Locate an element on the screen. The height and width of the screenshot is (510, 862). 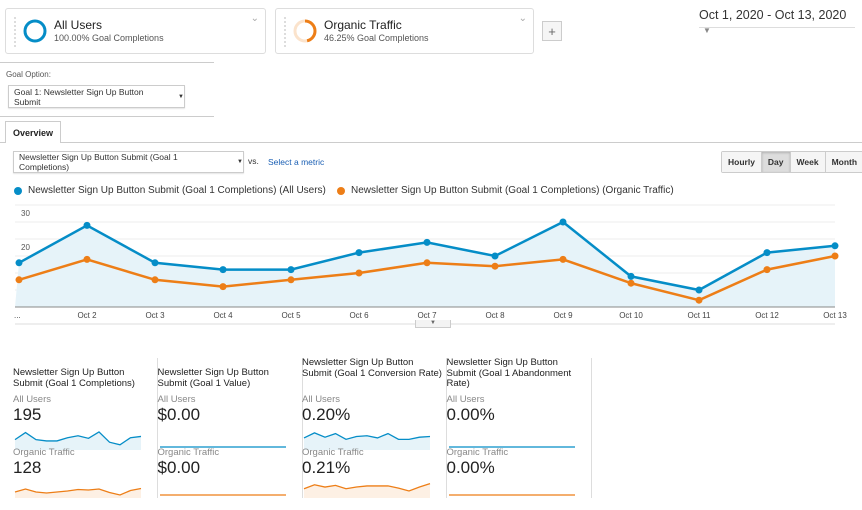
metric-value: 0.20% is located at coordinates (326, 414).